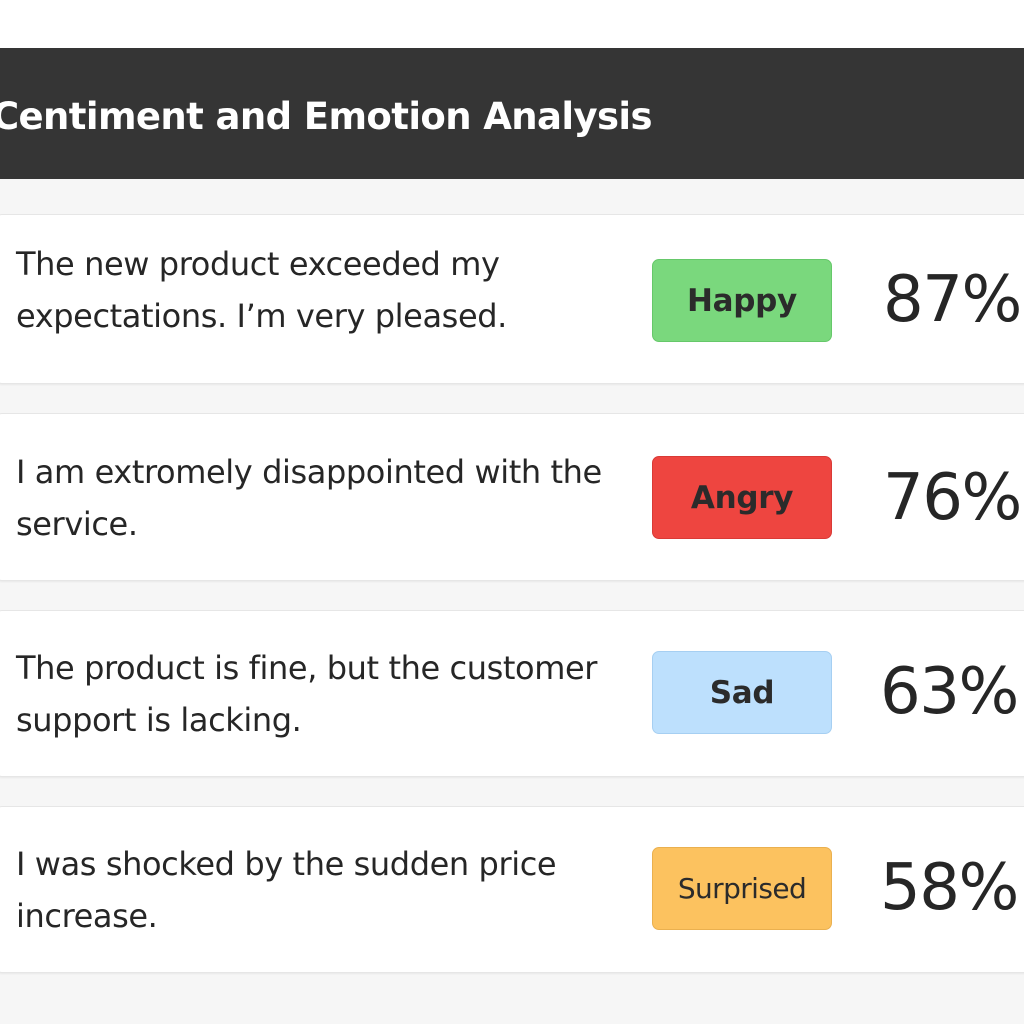  I want to click on emotion-badge-surprised: Surprised, so click(742, 888).